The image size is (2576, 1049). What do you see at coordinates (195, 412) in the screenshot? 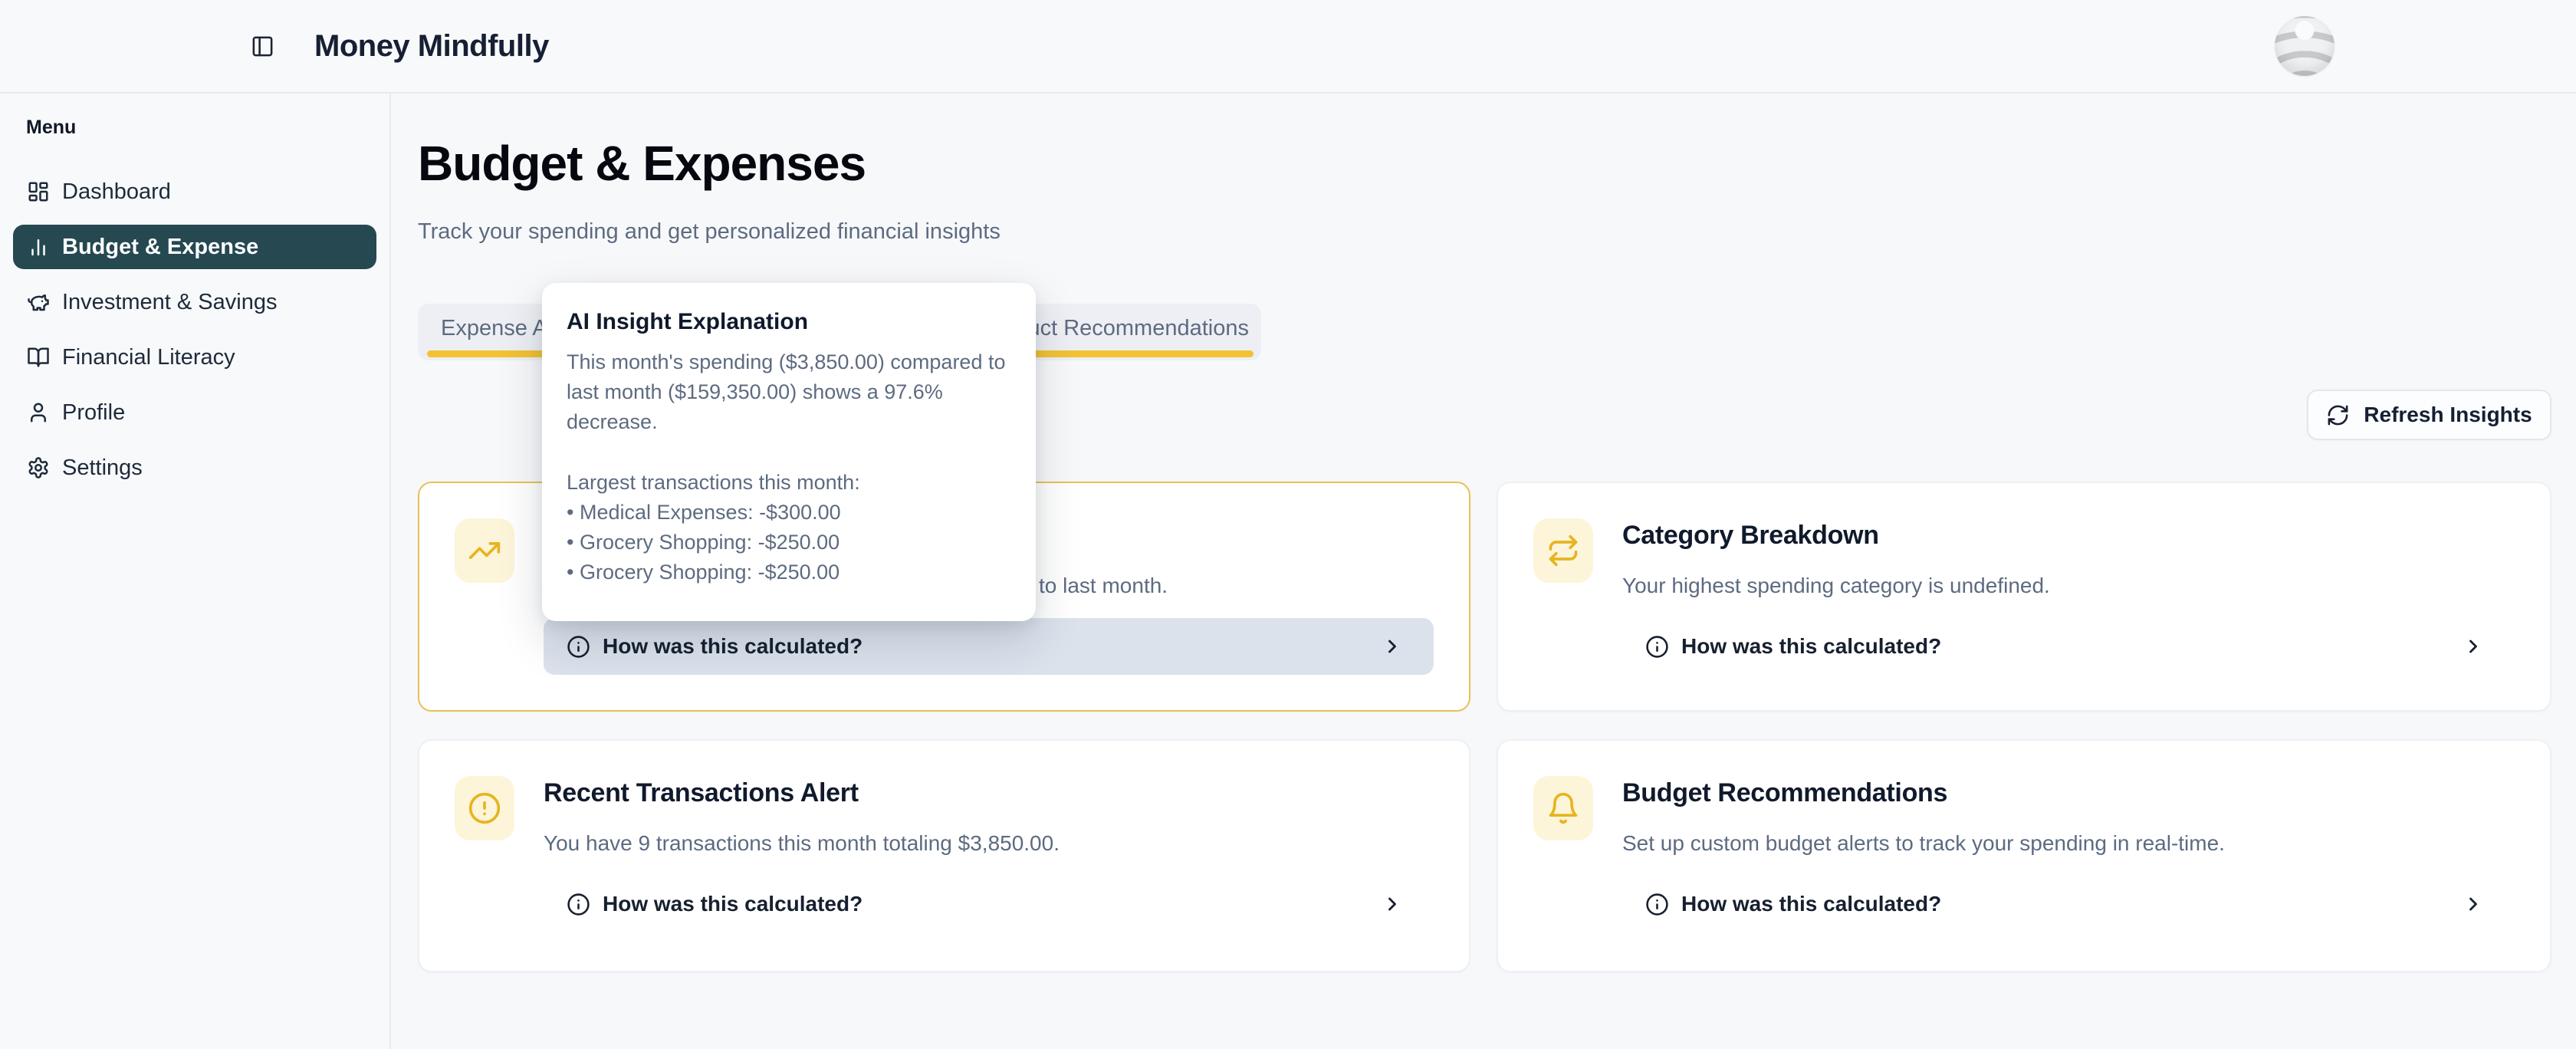
I see `sidebar-item-profile: Profile` at bounding box center [195, 412].